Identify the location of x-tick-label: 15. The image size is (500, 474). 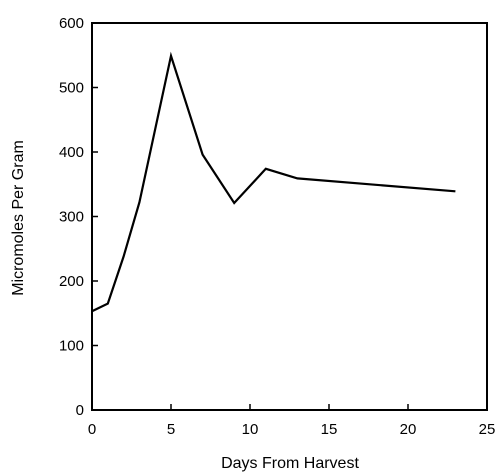
(329, 429).